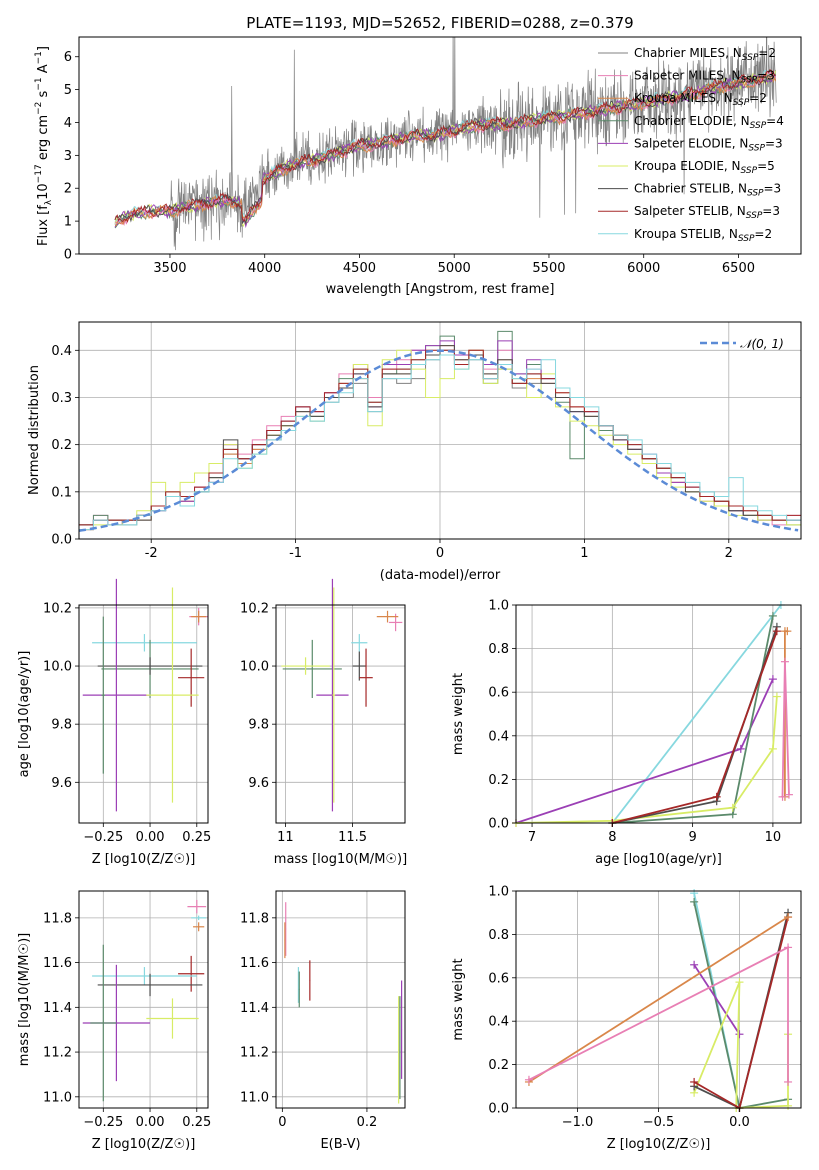 Image resolution: width=819 pixels, height=1170 pixels. Describe the element at coordinates (739, 1122) in the screenshot. I see `x-tick-label: 0.0` at that location.